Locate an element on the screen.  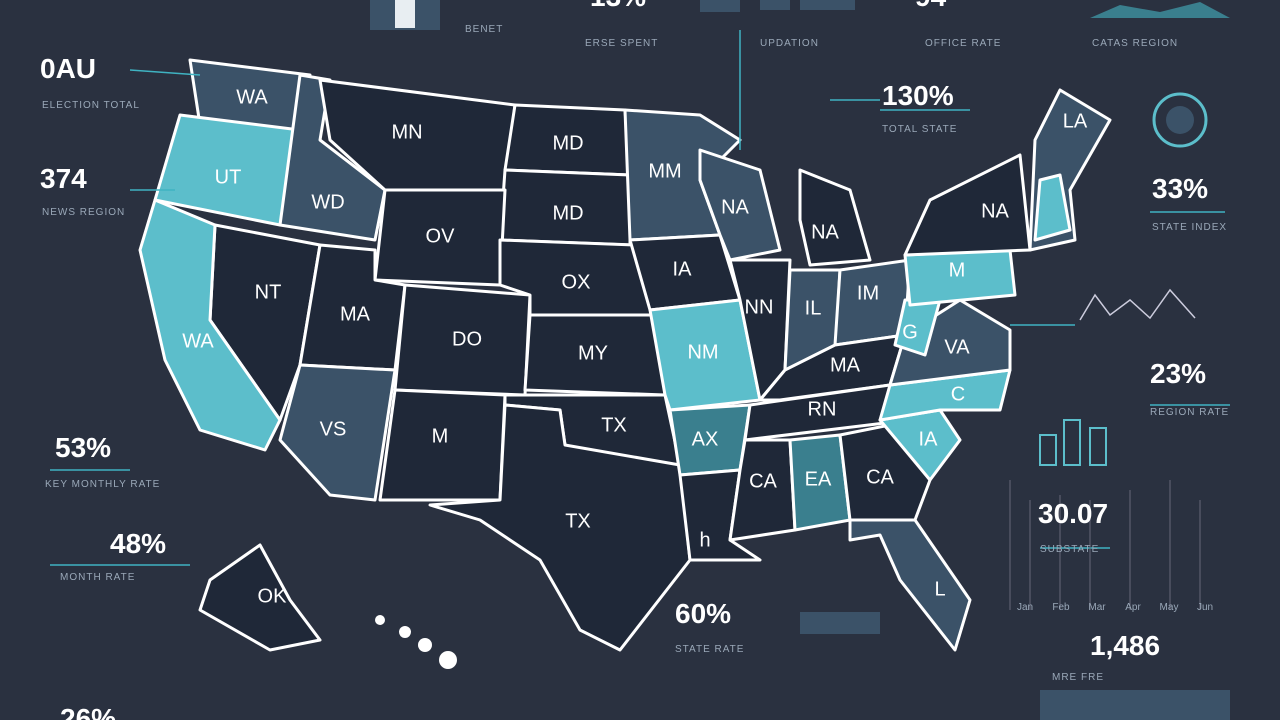
stat-caption: NEWS REGION is located at coordinates (83, 212).